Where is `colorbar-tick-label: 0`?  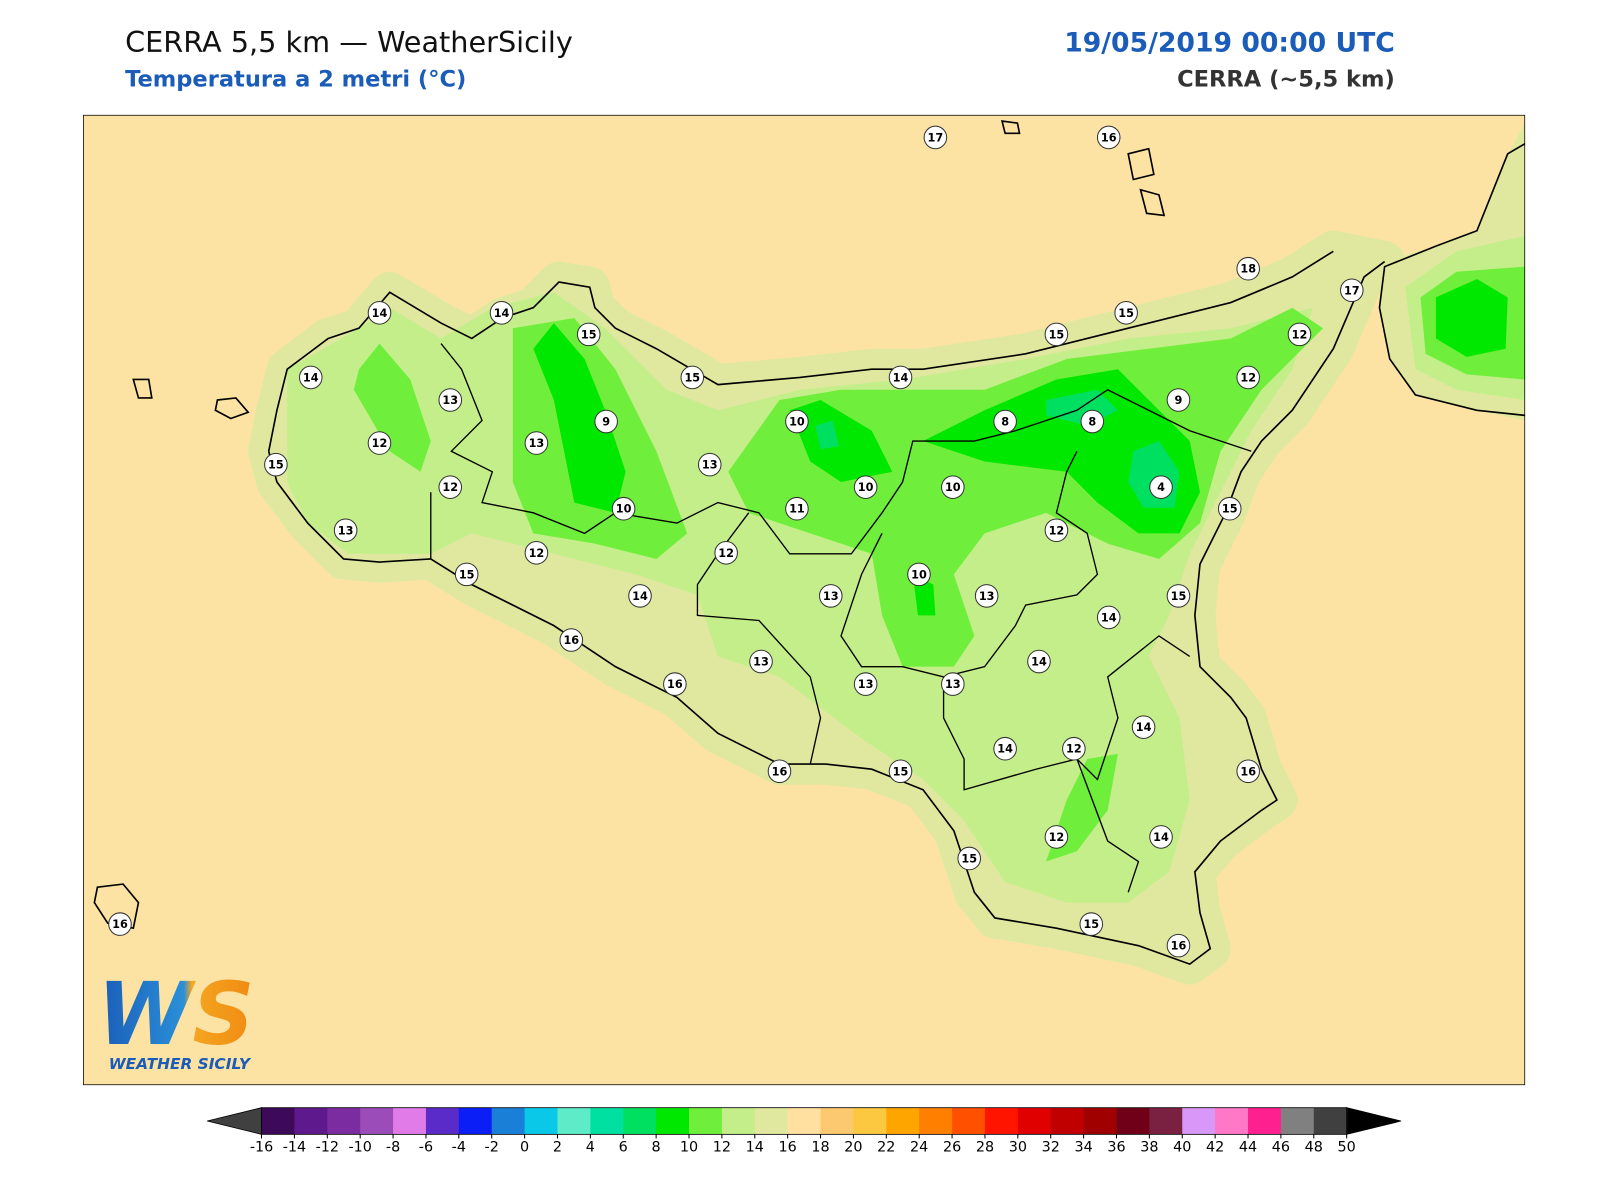 colorbar-tick-label: 0 is located at coordinates (524, 1148).